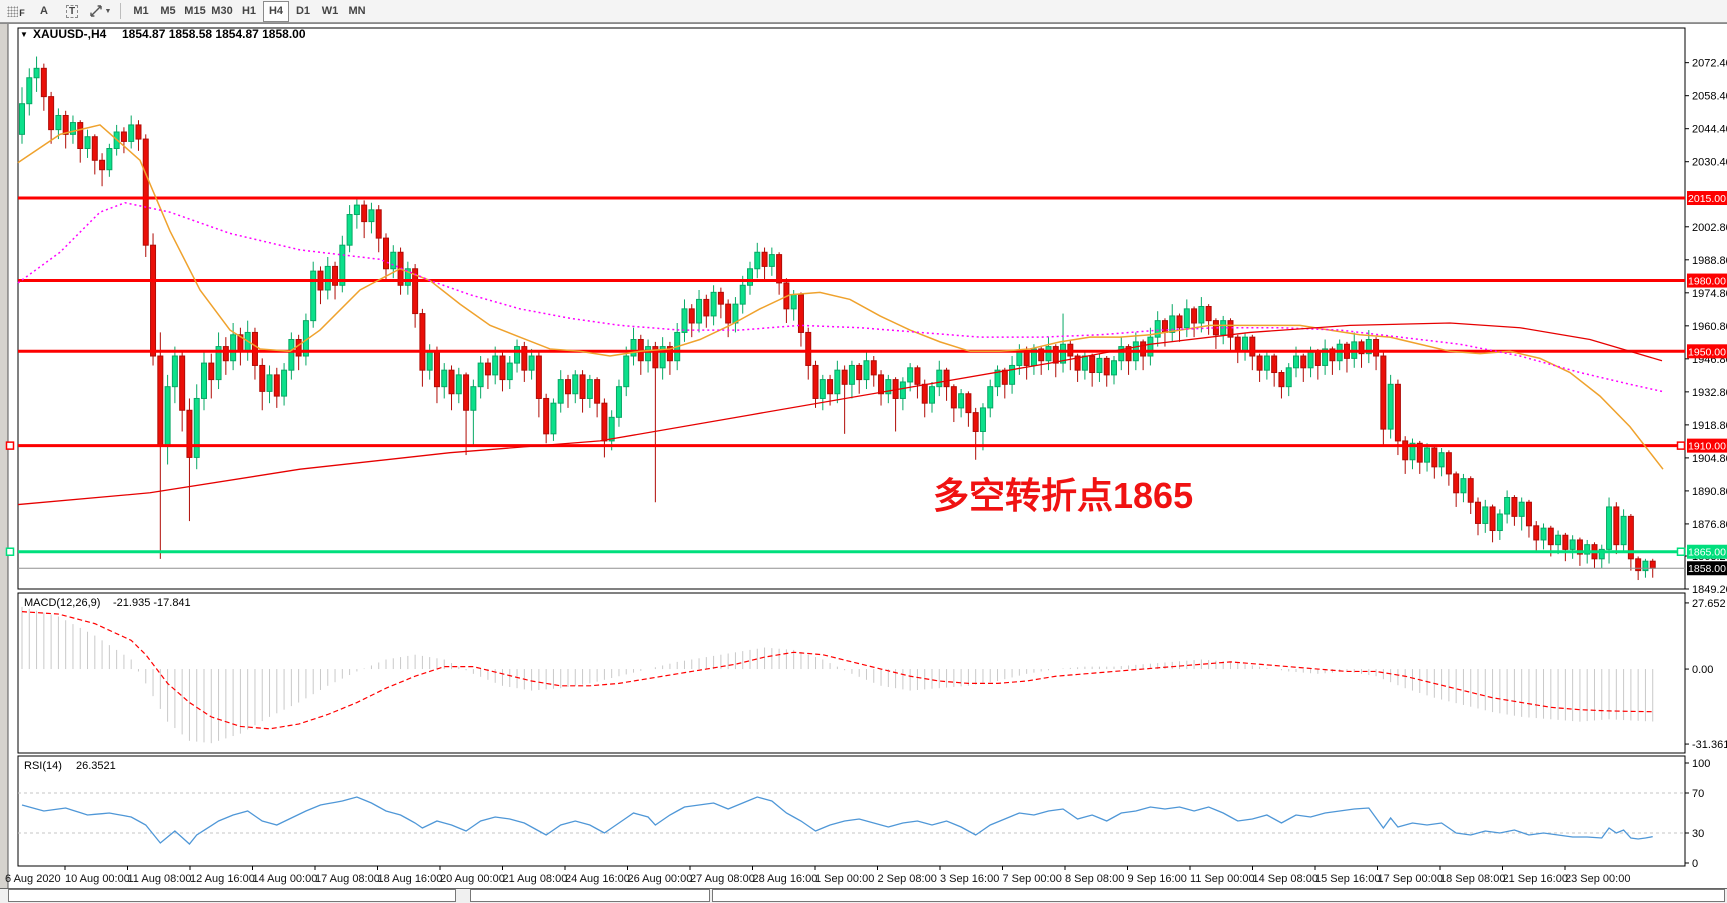 The width and height of the screenshot is (1727, 903). Describe the element at coordinates (785, 879) in the screenshot. I see `time-label: 28 Aug 16:00` at that location.